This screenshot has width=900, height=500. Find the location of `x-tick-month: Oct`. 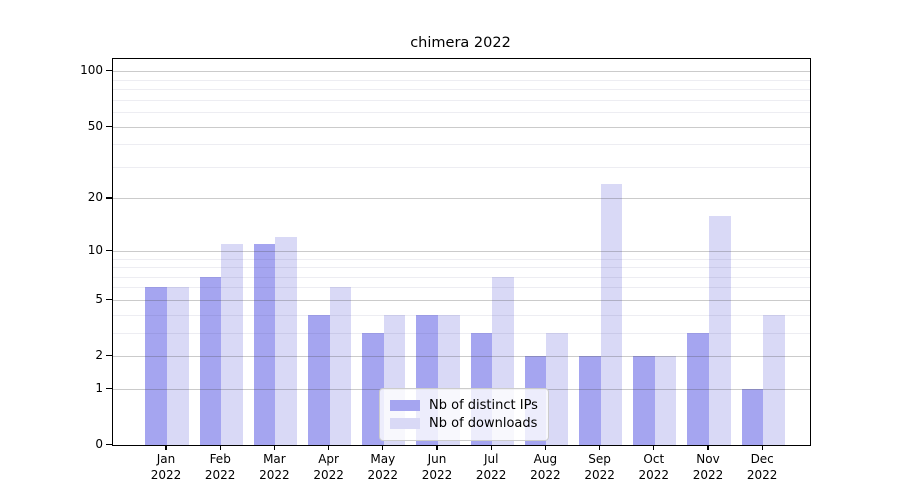

x-tick-month: Oct is located at coordinates (654, 459).